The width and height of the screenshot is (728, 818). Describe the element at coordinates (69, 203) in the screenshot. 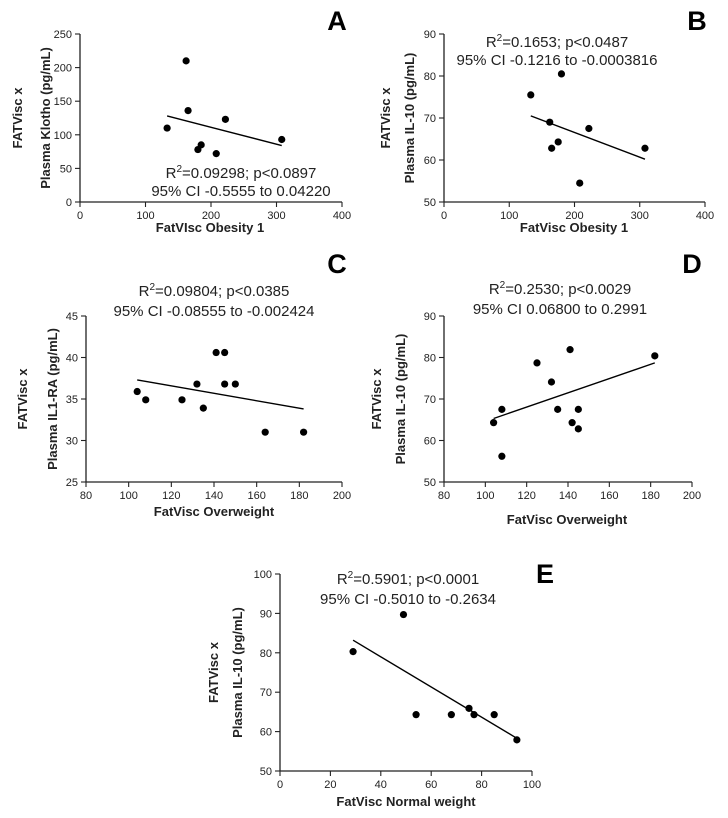

I see `y-tick-label: 0` at that location.